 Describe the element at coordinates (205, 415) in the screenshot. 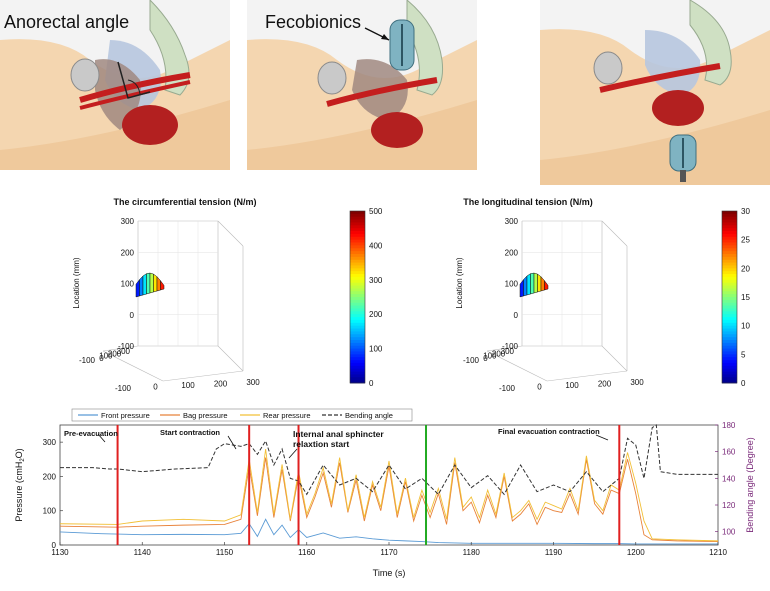

I see `legend-bag-pressure: Bag pressure` at that location.